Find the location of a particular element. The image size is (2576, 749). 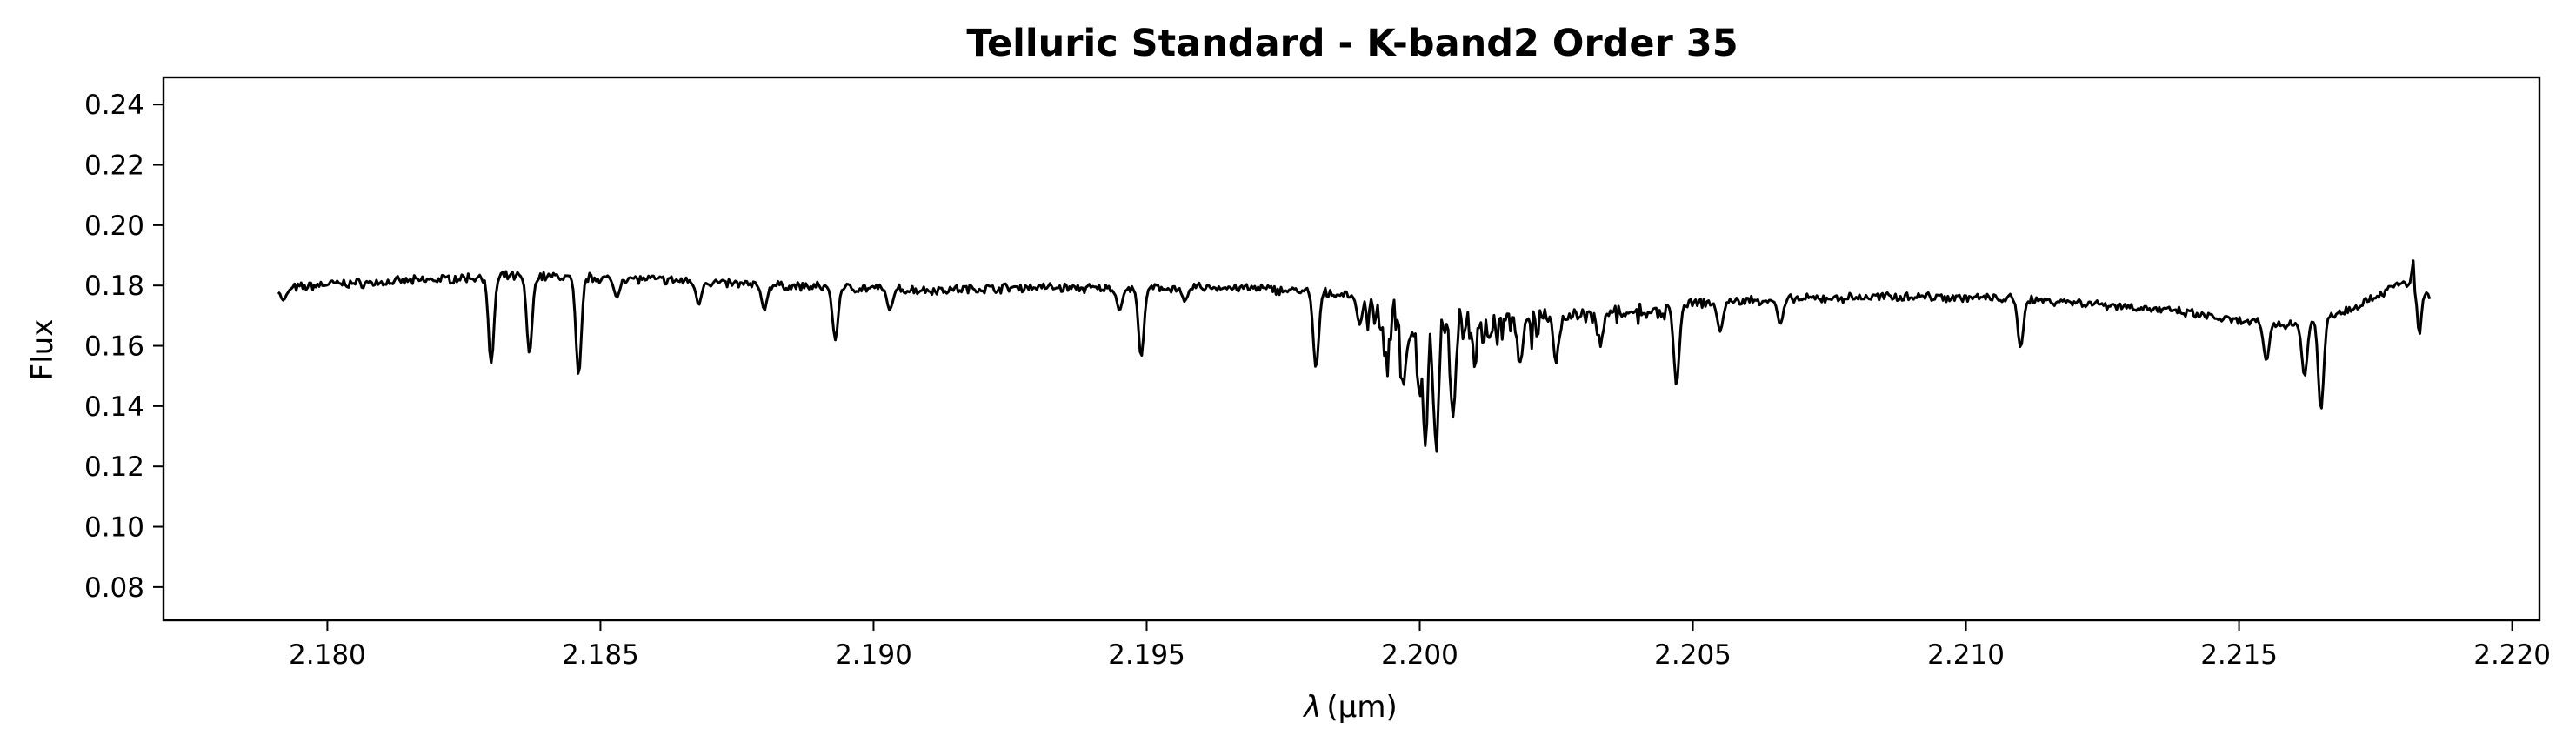

x-tick-label: 2.190 is located at coordinates (873, 655).